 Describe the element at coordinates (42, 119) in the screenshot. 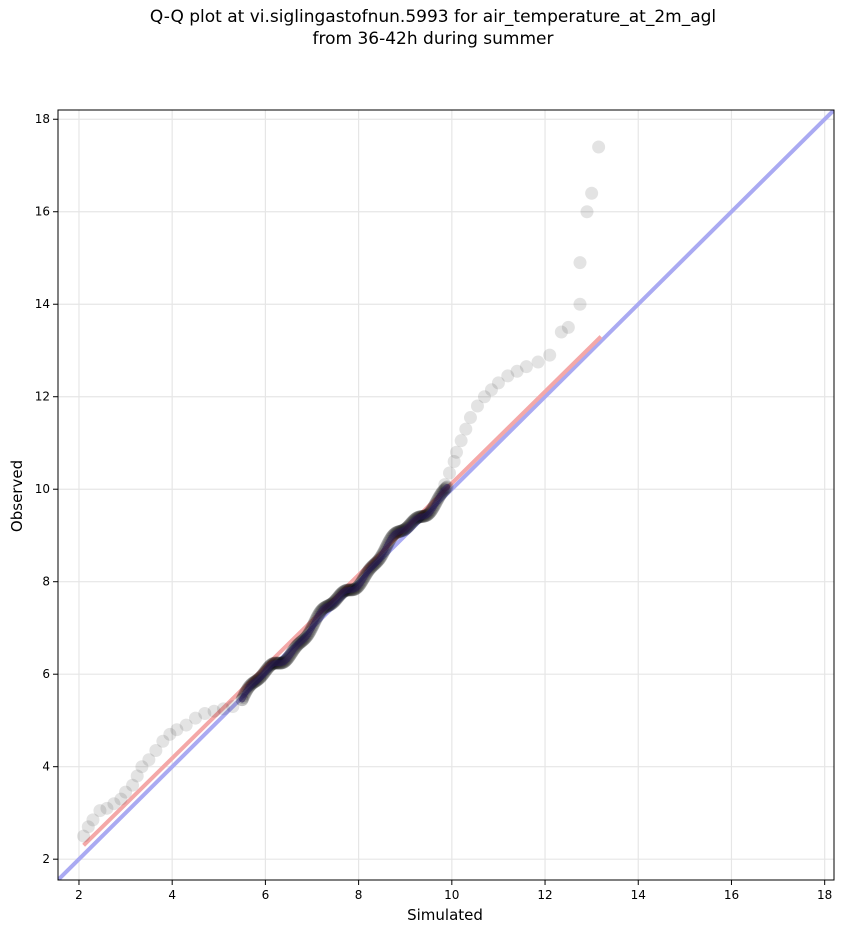

I see `y-tick-label: 18` at that location.